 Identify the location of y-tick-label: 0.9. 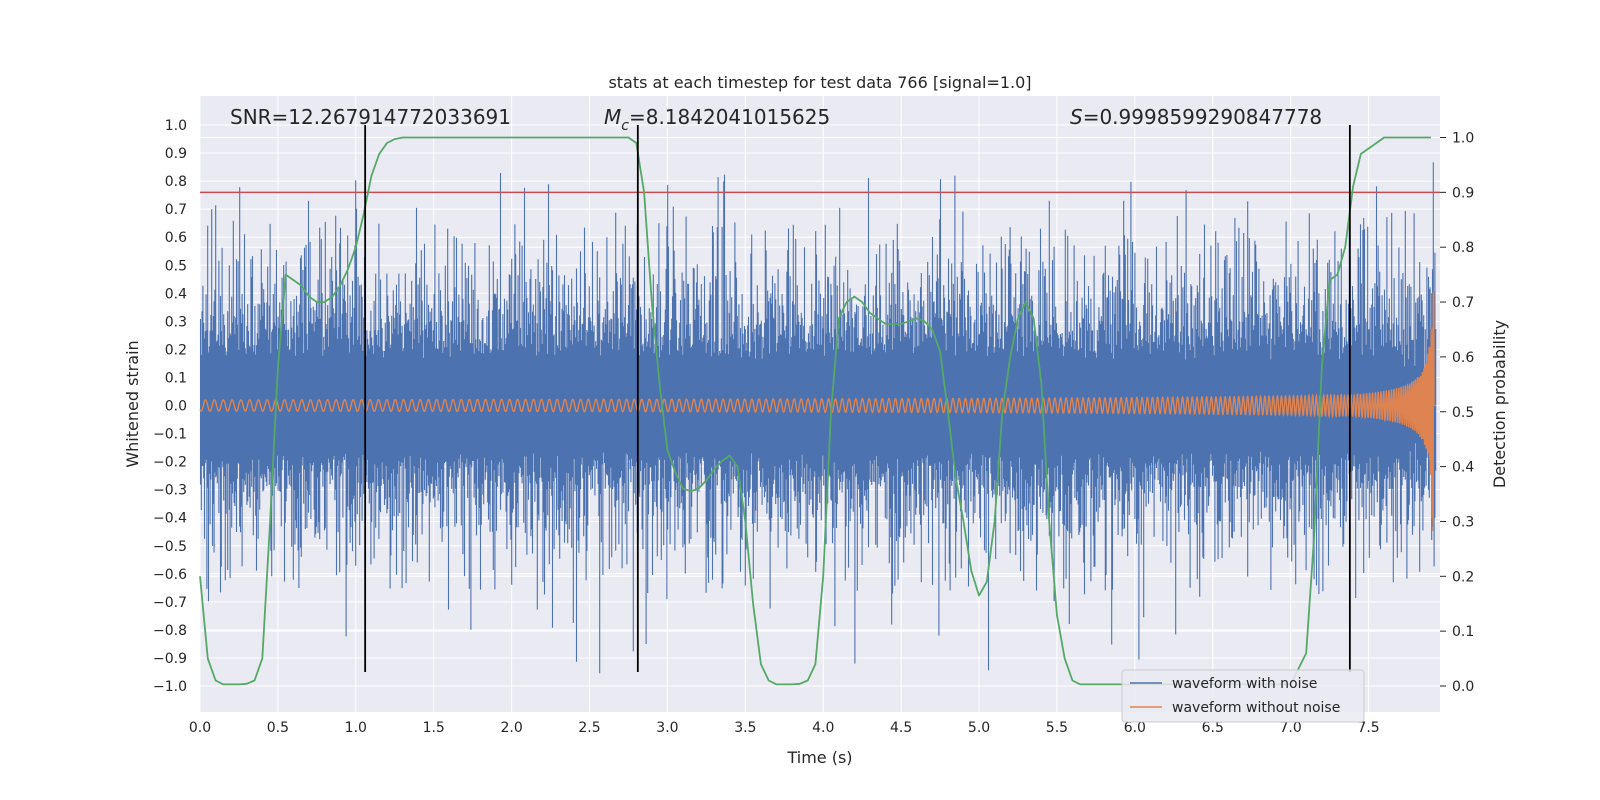
(176, 154).